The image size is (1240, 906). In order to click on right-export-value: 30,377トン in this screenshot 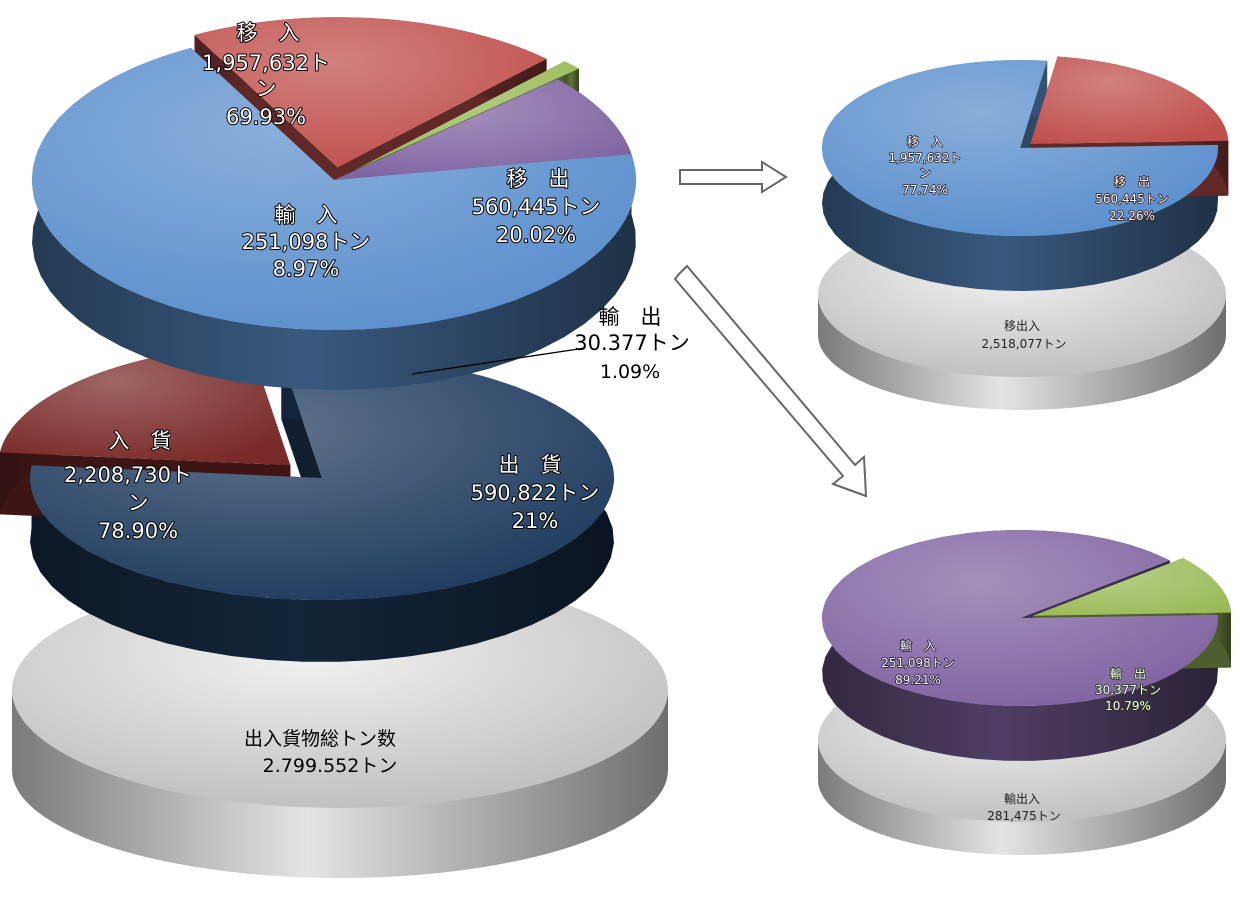, I will do `click(1128, 690)`.